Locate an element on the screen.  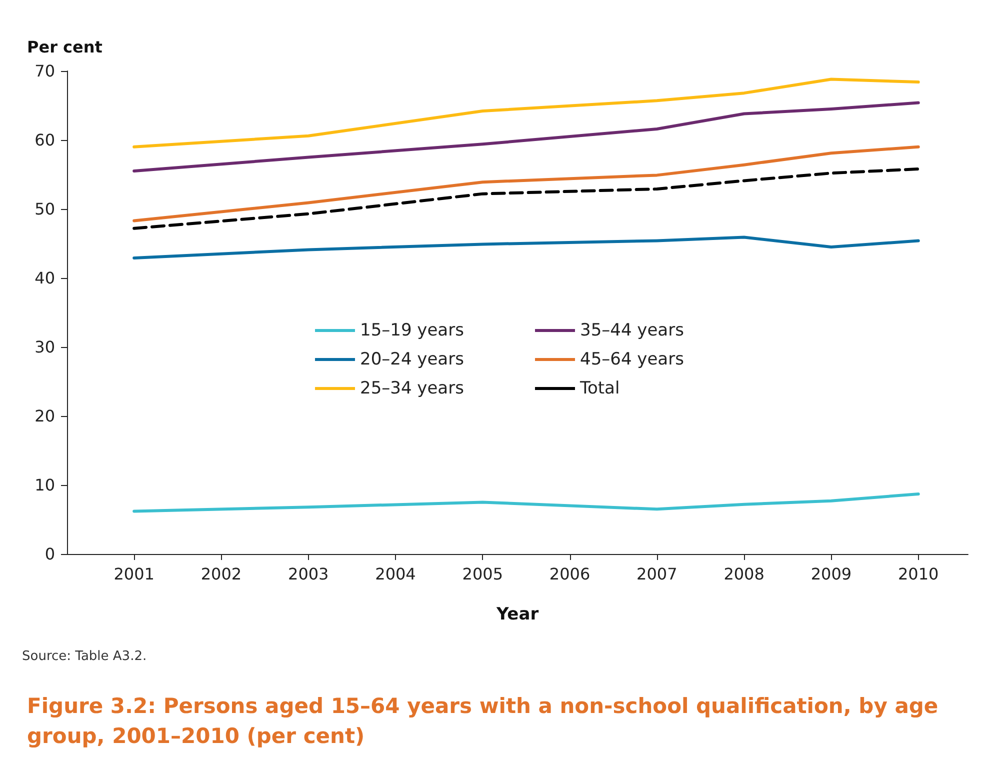
text: Figure 3.2: Persons aged 15–64 years with a non-school qualification, by age group, 2001–2010 (per cent) is located at coordinates (486, 721).